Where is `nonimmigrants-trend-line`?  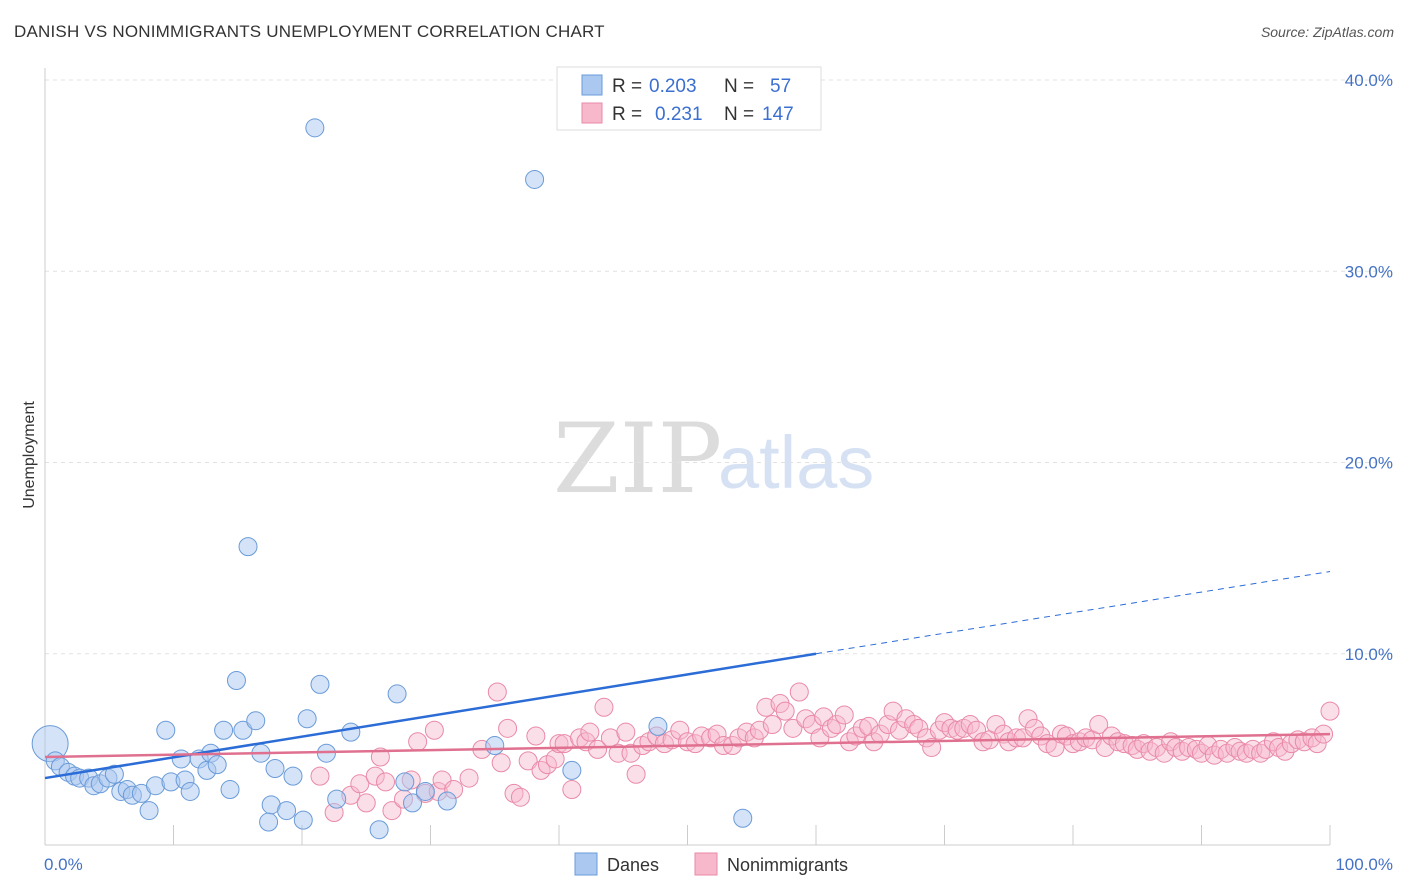
nonimmigrants-trend-line is located at coordinates (687, 745).